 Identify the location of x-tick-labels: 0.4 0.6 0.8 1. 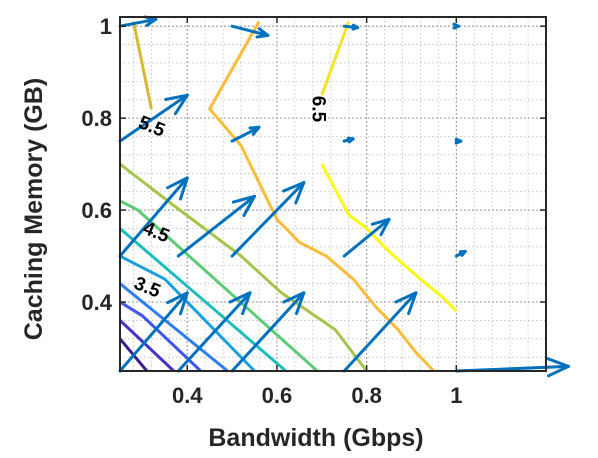
(317, 395).